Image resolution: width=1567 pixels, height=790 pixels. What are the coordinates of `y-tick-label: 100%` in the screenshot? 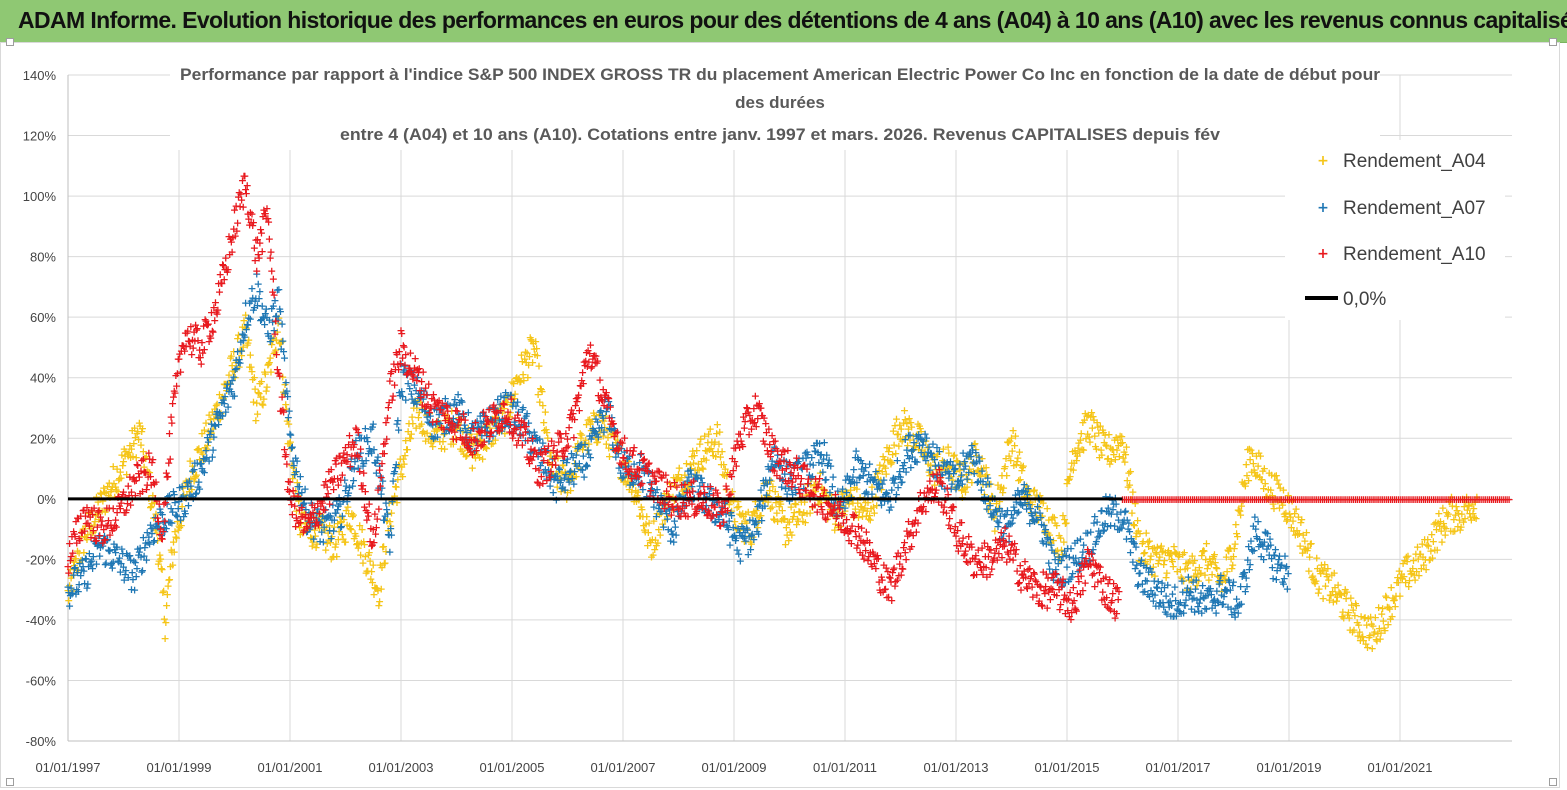 It's located at (40, 196).